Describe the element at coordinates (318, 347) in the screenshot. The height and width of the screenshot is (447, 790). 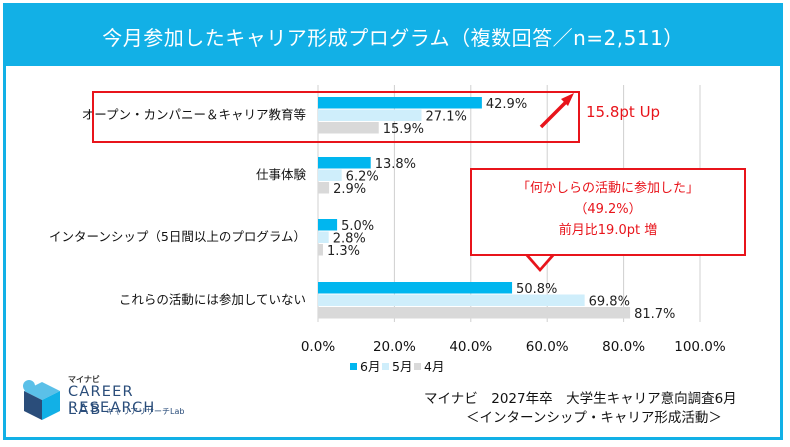
I see `x-tick-label: 0.0%` at that location.